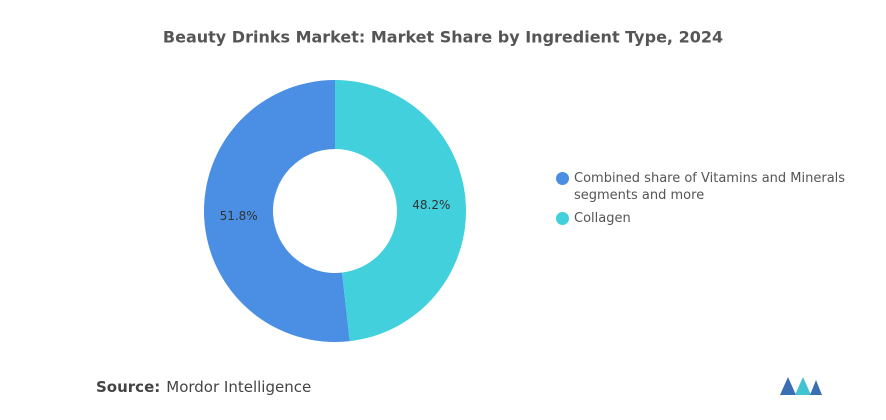 Image resolution: width=886 pixels, height=420 pixels. I want to click on value-label: 48.2%, so click(431, 205).